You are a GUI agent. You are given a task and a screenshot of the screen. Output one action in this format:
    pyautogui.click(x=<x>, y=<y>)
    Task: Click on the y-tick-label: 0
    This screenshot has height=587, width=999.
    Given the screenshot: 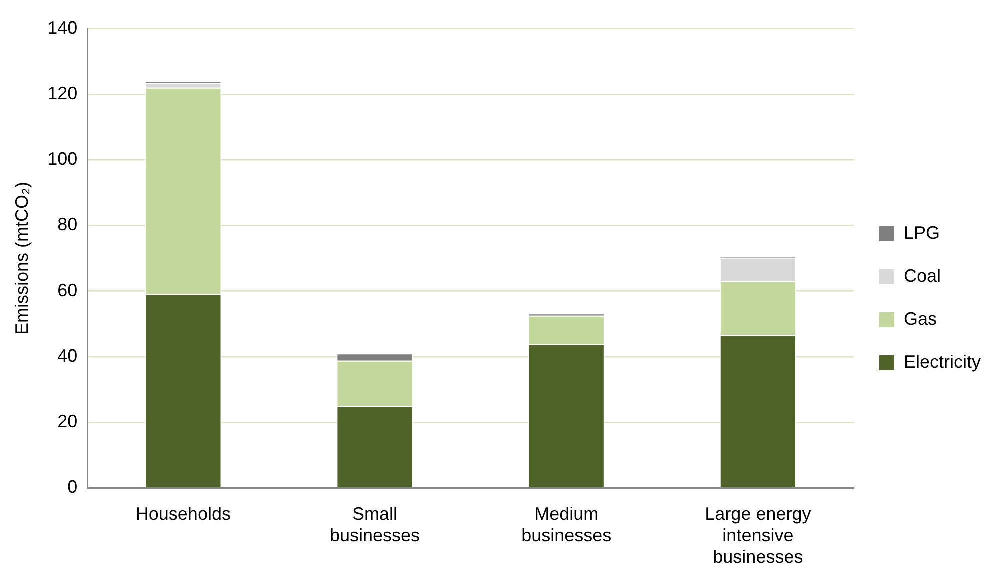 What is the action you would take?
    pyautogui.click(x=73, y=487)
    